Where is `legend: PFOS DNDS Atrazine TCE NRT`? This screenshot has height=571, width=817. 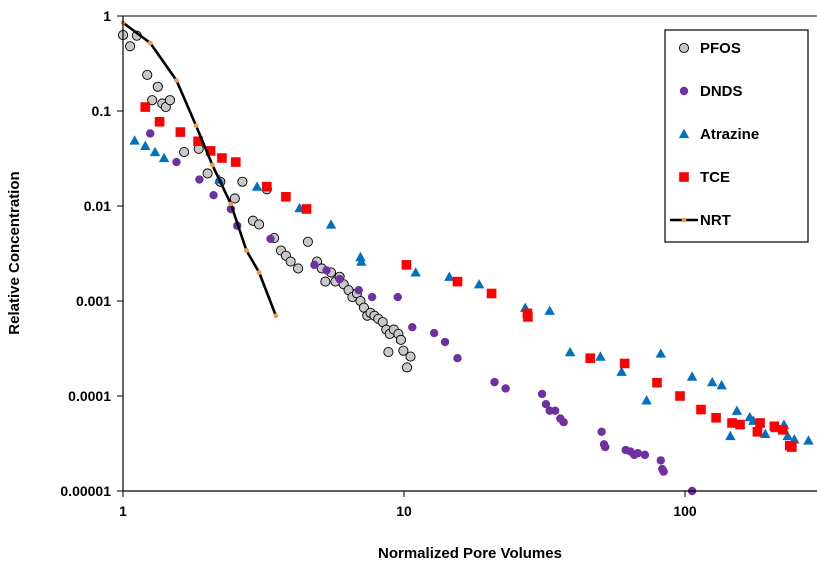 legend: PFOS DNDS Atrazine TCE NRT is located at coordinates (736, 136).